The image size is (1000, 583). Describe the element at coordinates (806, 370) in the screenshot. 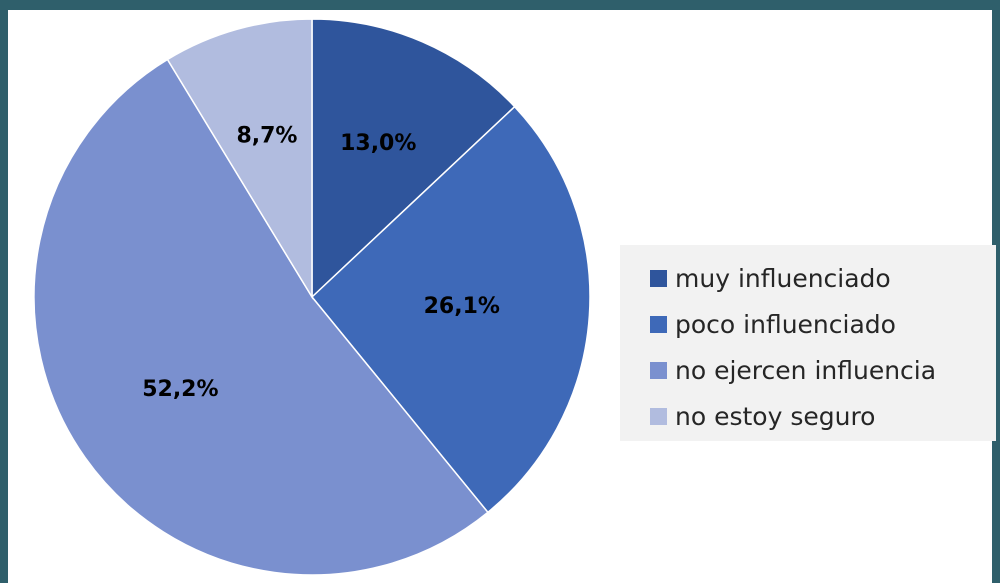

I see `legend-label: no ejercen influencia` at that location.